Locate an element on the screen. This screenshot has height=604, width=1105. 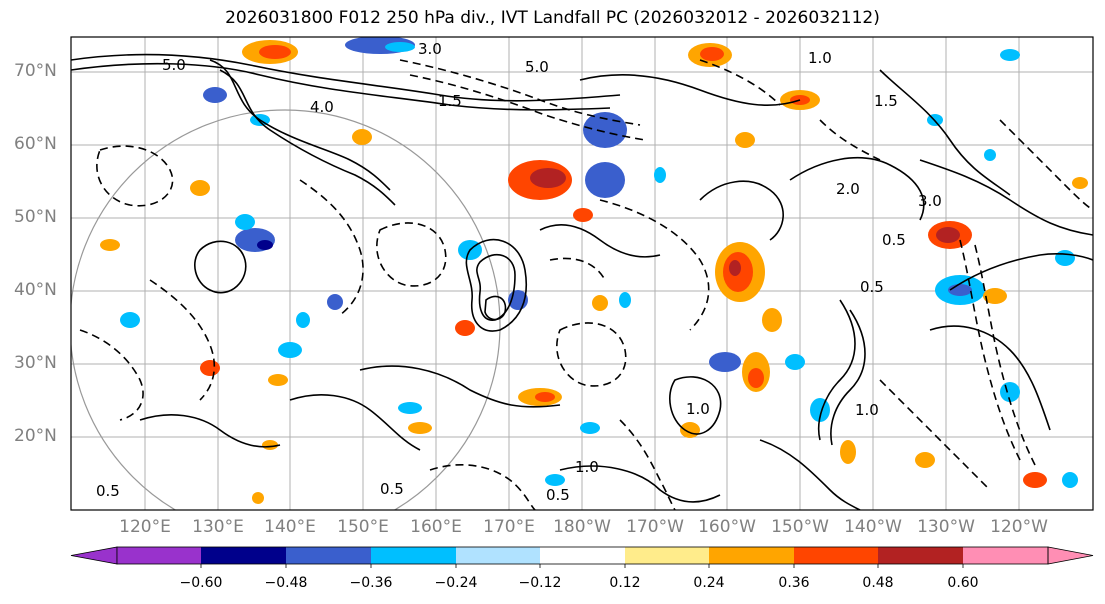
colorbar-tick: −0.36 is located at coordinates (371, 583).